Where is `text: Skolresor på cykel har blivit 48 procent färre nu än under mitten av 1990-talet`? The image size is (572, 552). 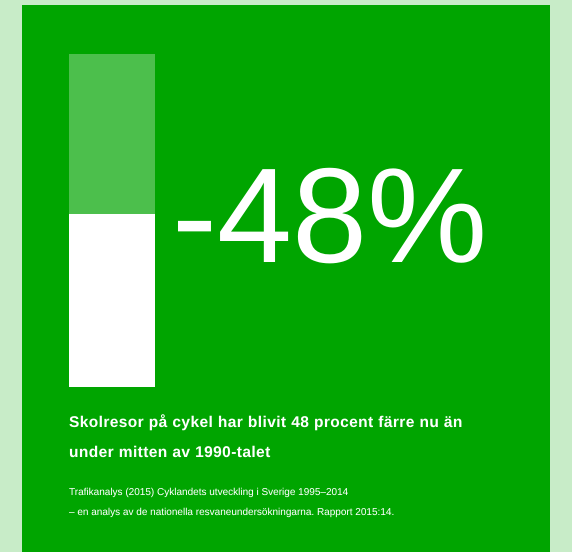 text: Skolresor på cykel har blivit 48 procent färre nu än under mitten av 1990-talet is located at coordinates (266, 437).